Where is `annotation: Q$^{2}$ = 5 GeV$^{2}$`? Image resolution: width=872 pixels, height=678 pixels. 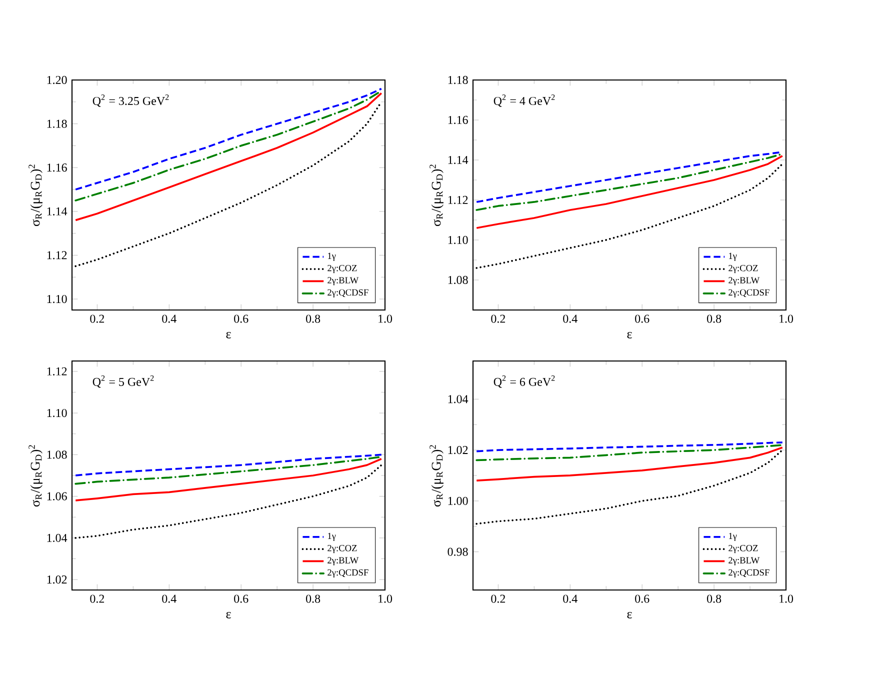
annotation: Q$^{2}$ = 5 GeV$^{2}$ is located at coordinates (123, 381).